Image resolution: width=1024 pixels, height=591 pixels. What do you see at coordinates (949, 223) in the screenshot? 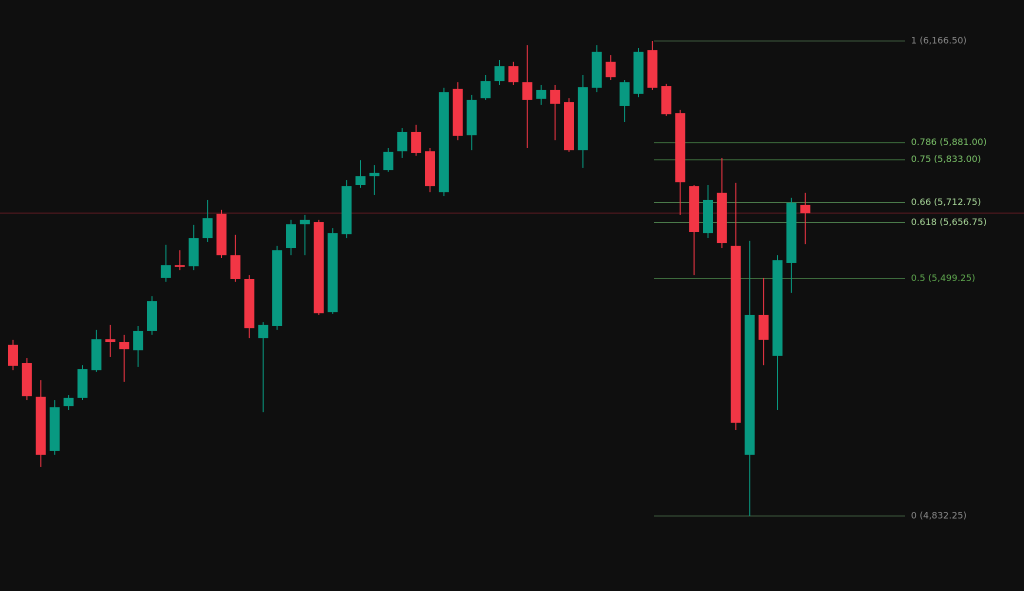
I see `fib-level-label: 0.618 (5,656.75)` at bounding box center [949, 223].